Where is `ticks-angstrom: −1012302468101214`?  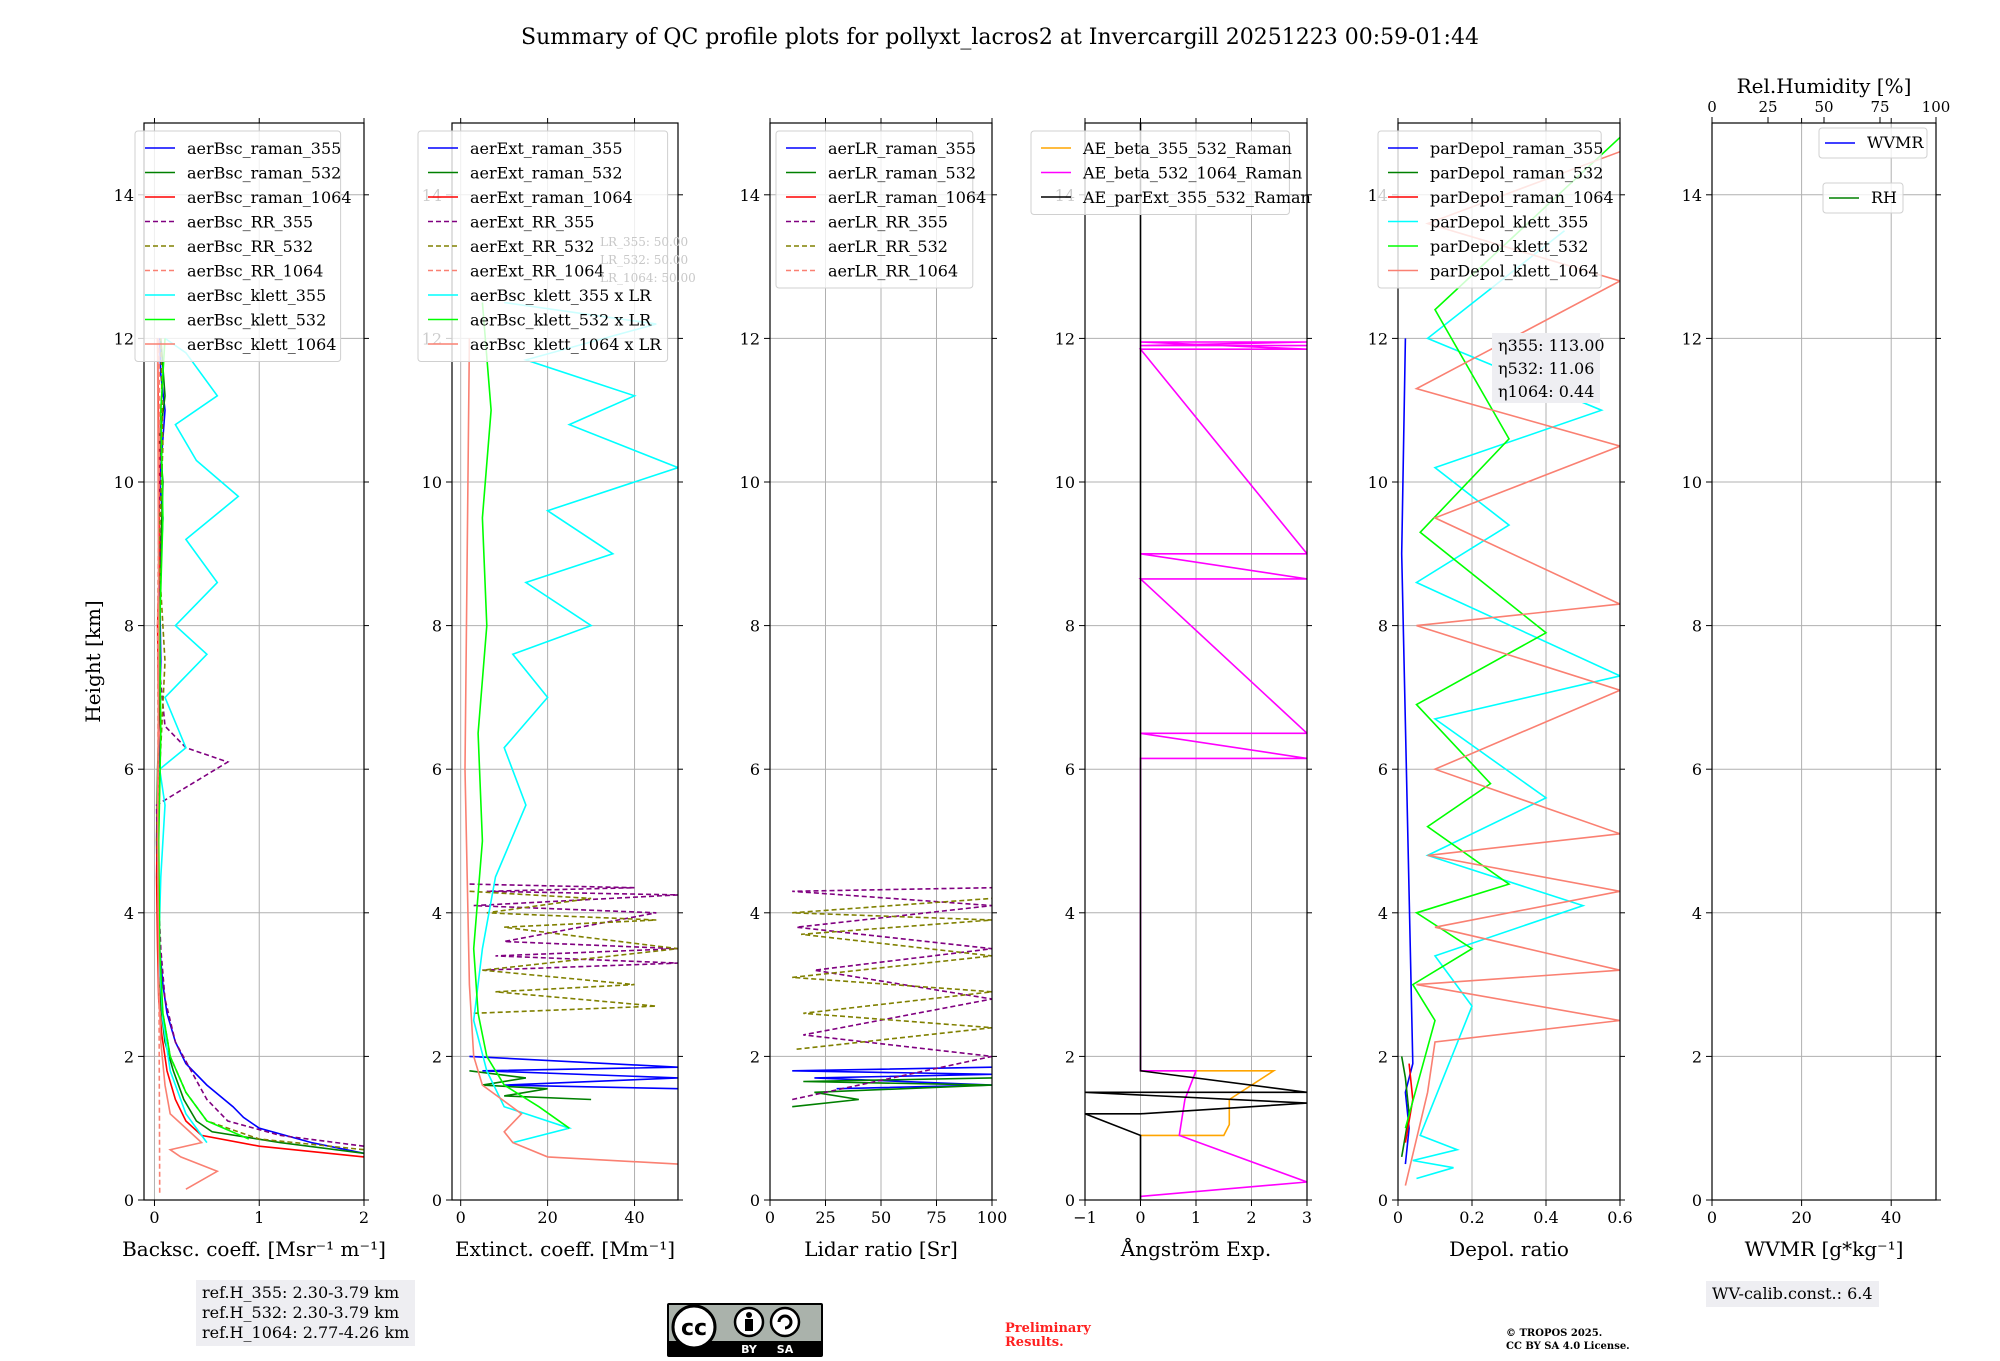
ticks-angstrom: −1012302468101214 is located at coordinates (1183, 672).